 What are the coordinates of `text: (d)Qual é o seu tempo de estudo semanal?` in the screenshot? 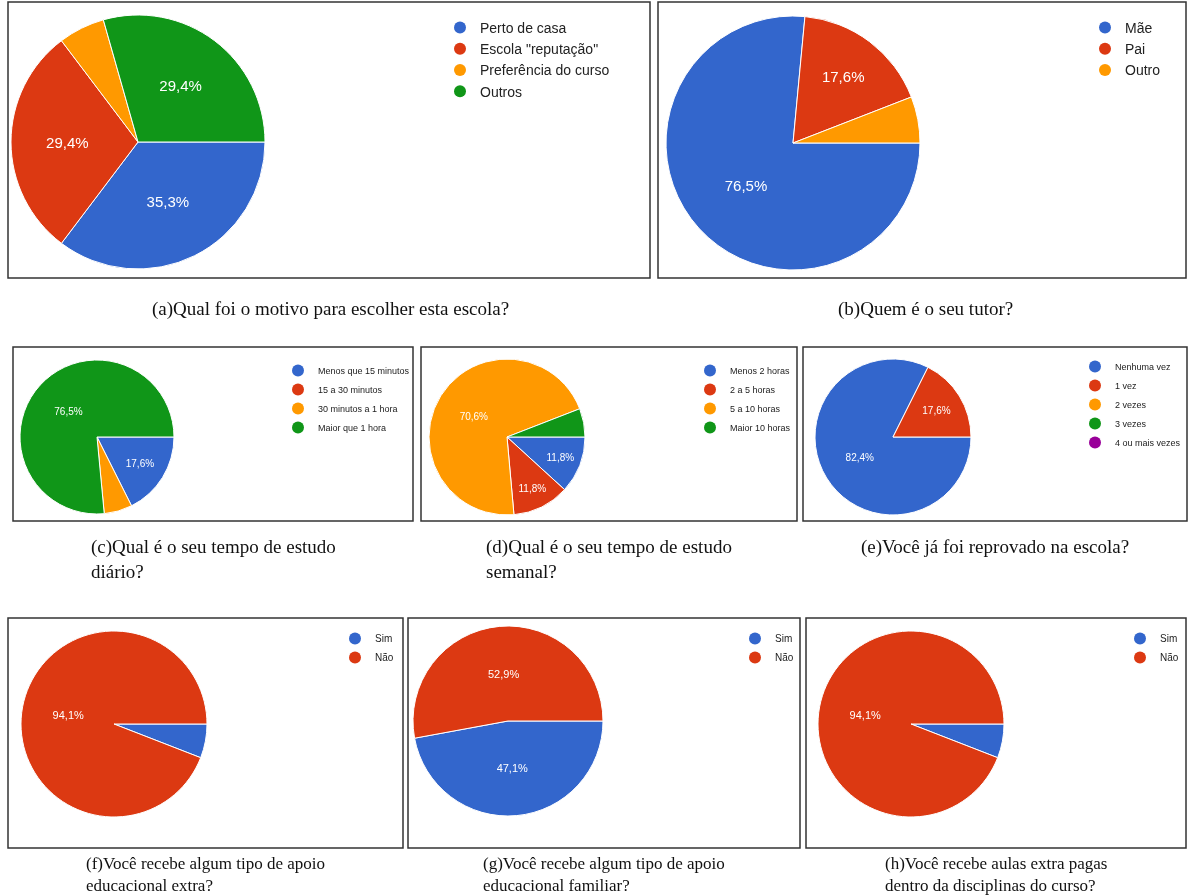 It's located at (609, 559).